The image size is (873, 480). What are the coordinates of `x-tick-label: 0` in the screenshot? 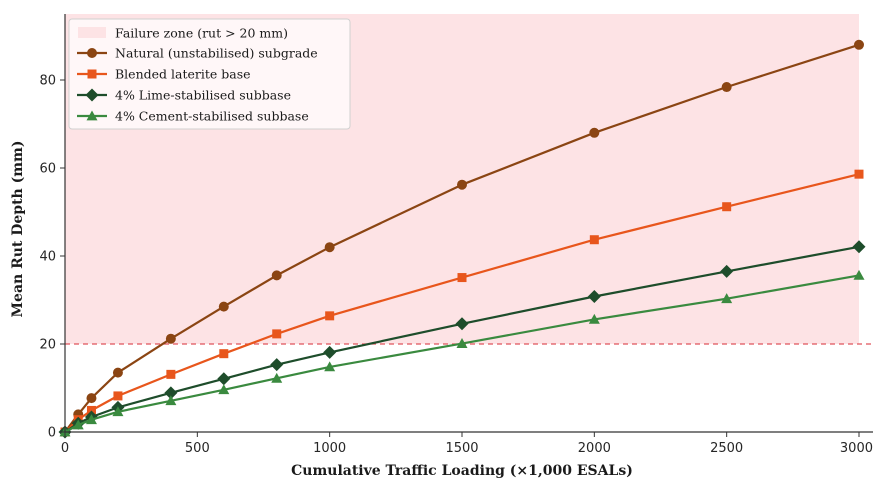 It's located at (65, 448).